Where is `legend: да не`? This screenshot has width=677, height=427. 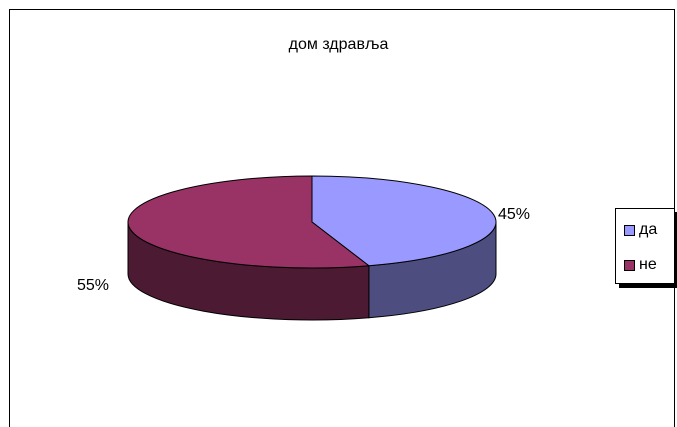
legend: да не is located at coordinates (645, 246).